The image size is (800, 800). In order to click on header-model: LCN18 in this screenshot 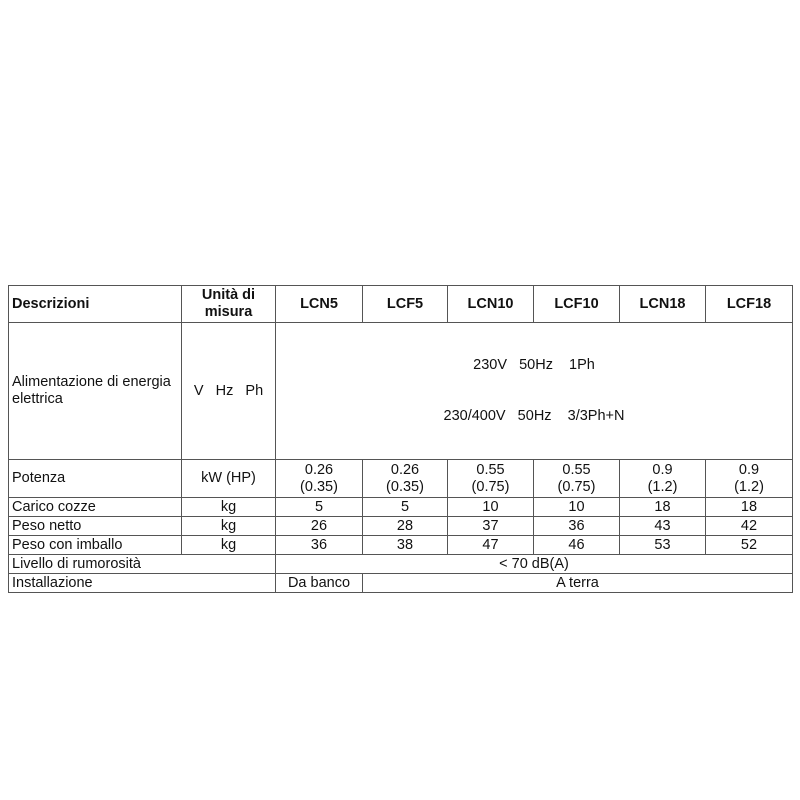, I will do `click(662, 304)`.